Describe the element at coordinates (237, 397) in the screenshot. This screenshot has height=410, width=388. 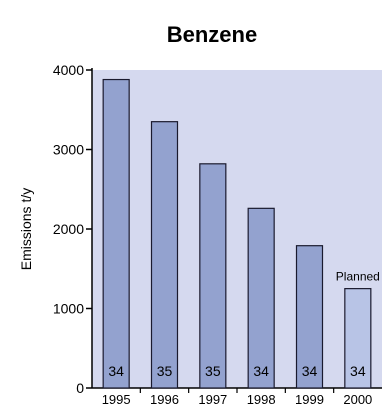
I see `x-axis: 1995 1996 1997 1998 1999 2000` at that location.